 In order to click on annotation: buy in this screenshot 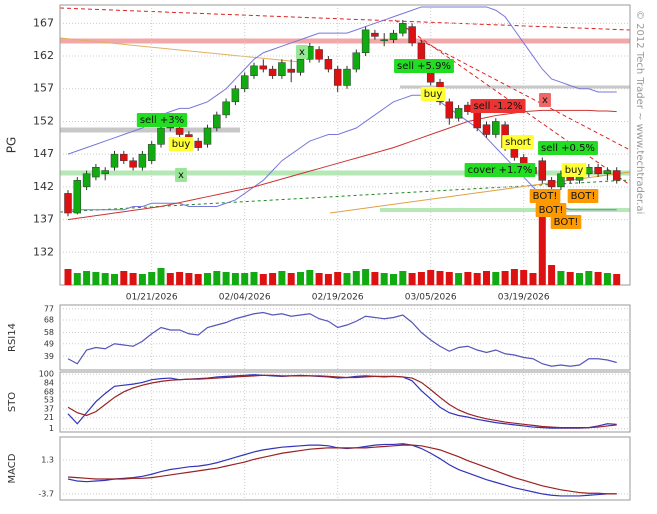, I will do `click(574, 170)`.